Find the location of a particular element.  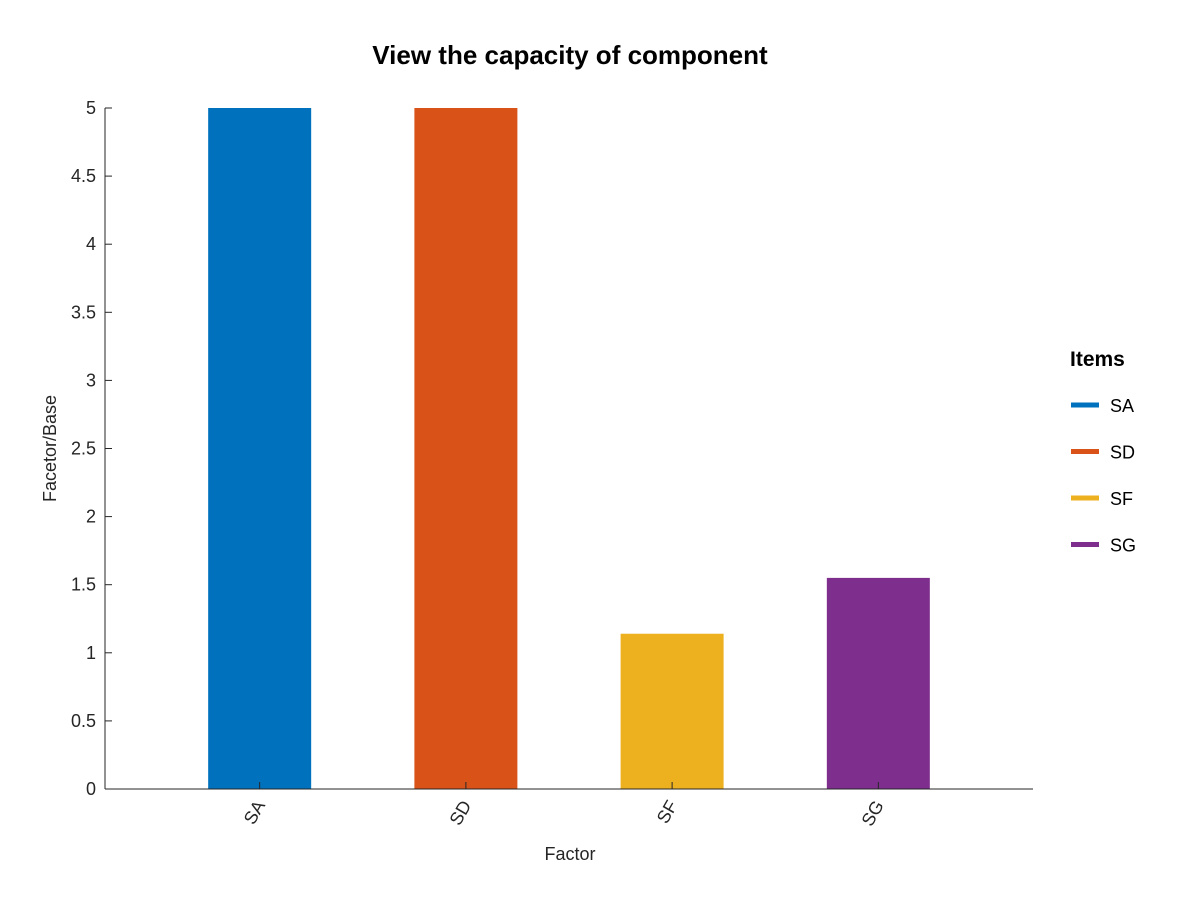

chart-title: View the capacity of component is located at coordinates (570, 55).